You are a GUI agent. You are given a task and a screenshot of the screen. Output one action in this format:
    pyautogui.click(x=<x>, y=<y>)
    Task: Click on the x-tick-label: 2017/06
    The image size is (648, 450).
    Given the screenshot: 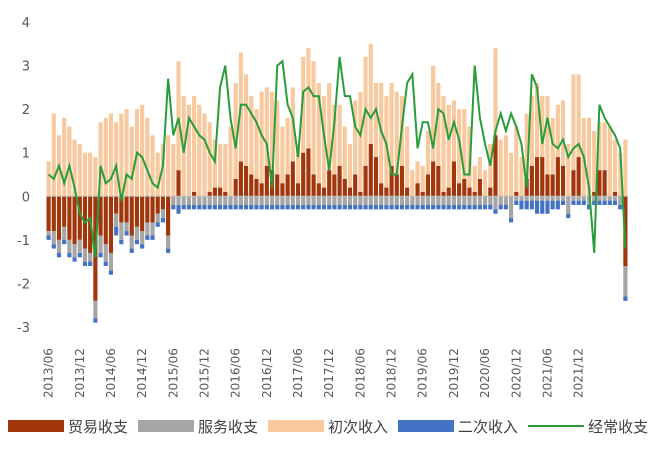 What is the action you would take?
    pyautogui.click(x=298, y=373)
    